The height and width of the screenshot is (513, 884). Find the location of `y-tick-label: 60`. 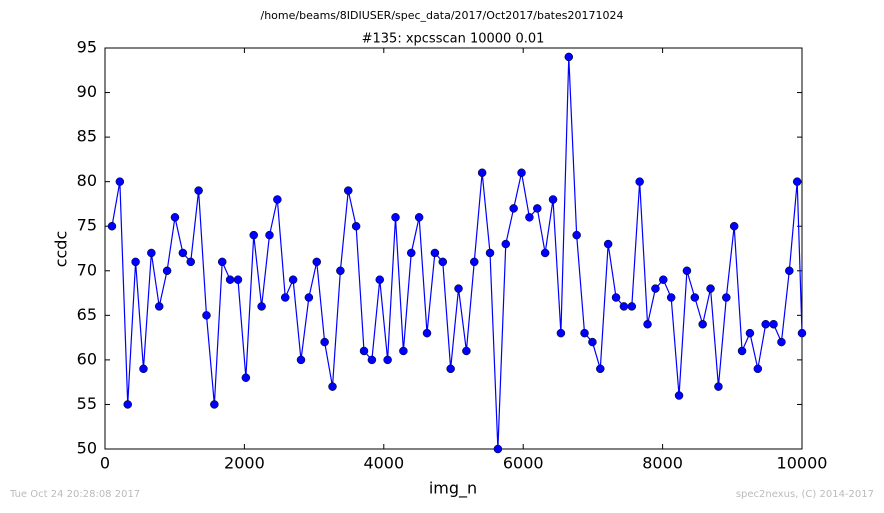

y-tick-label: 60 is located at coordinates (87, 358).